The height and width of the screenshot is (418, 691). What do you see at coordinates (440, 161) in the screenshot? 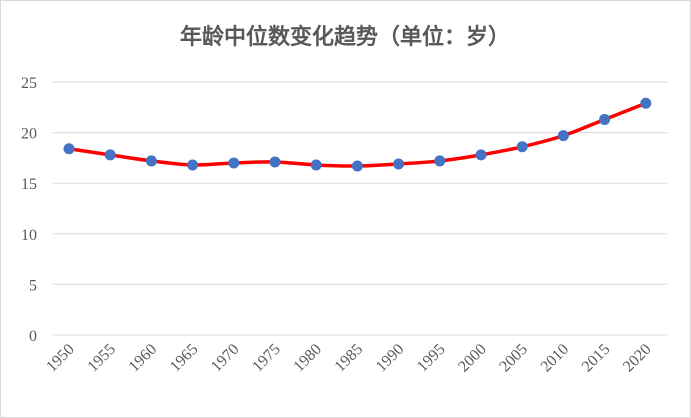
I see `data-point-1995` at bounding box center [440, 161].